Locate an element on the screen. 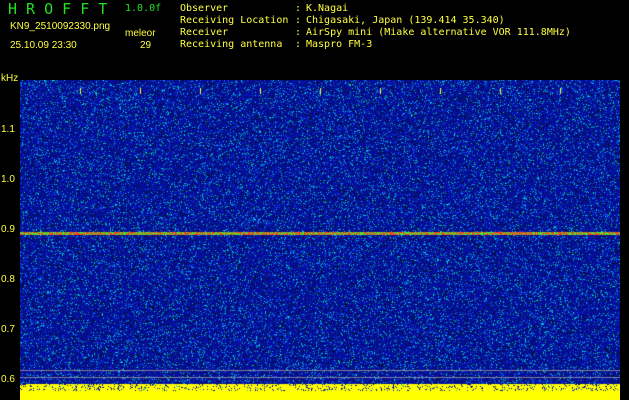 Image resolution: width=629 pixels, height=400 pixels. filename: KN9_2510092330.png is located at coordinates (60, 26).